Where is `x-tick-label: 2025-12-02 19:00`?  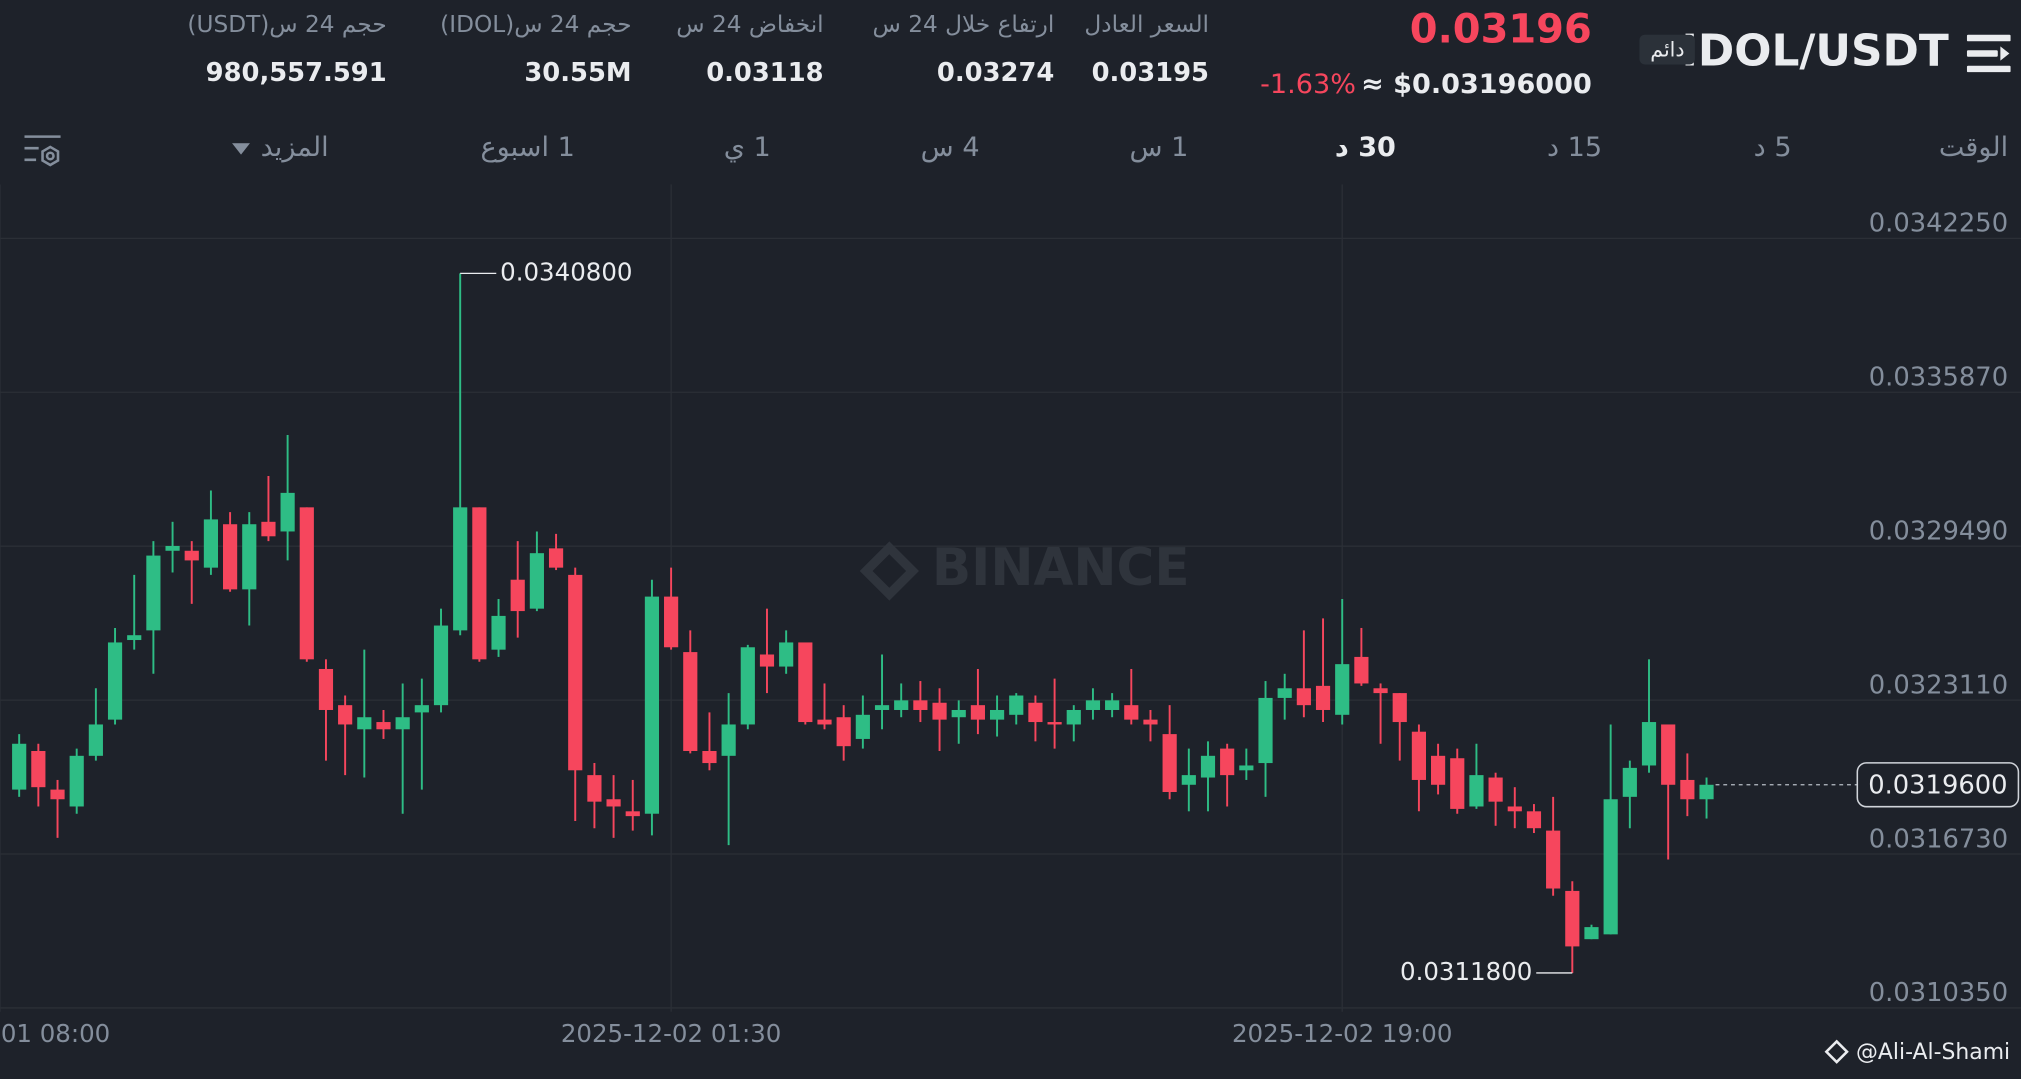 x-tick-label: 2025-12-02 19:00 is located at coordinates (1342, 1033).